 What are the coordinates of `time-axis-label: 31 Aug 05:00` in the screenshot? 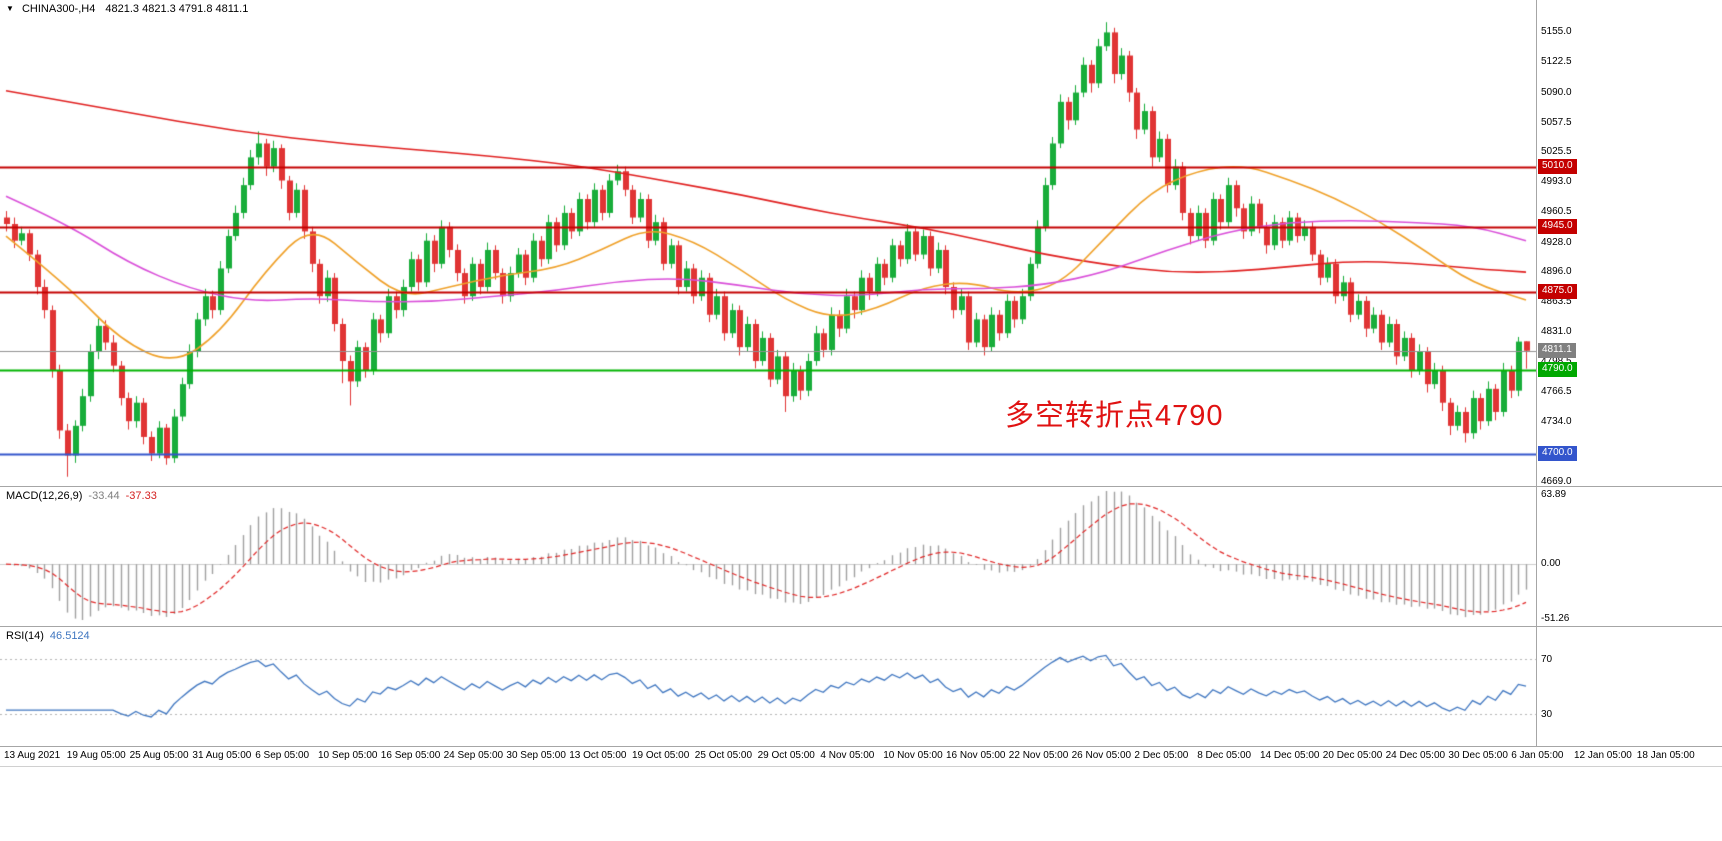 It's located at (222, 755).